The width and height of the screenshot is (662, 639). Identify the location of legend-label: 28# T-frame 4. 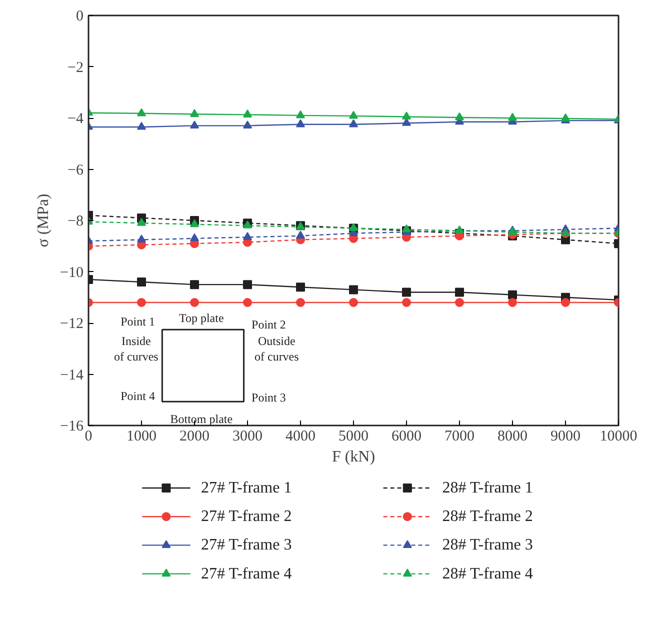
(487, 573).